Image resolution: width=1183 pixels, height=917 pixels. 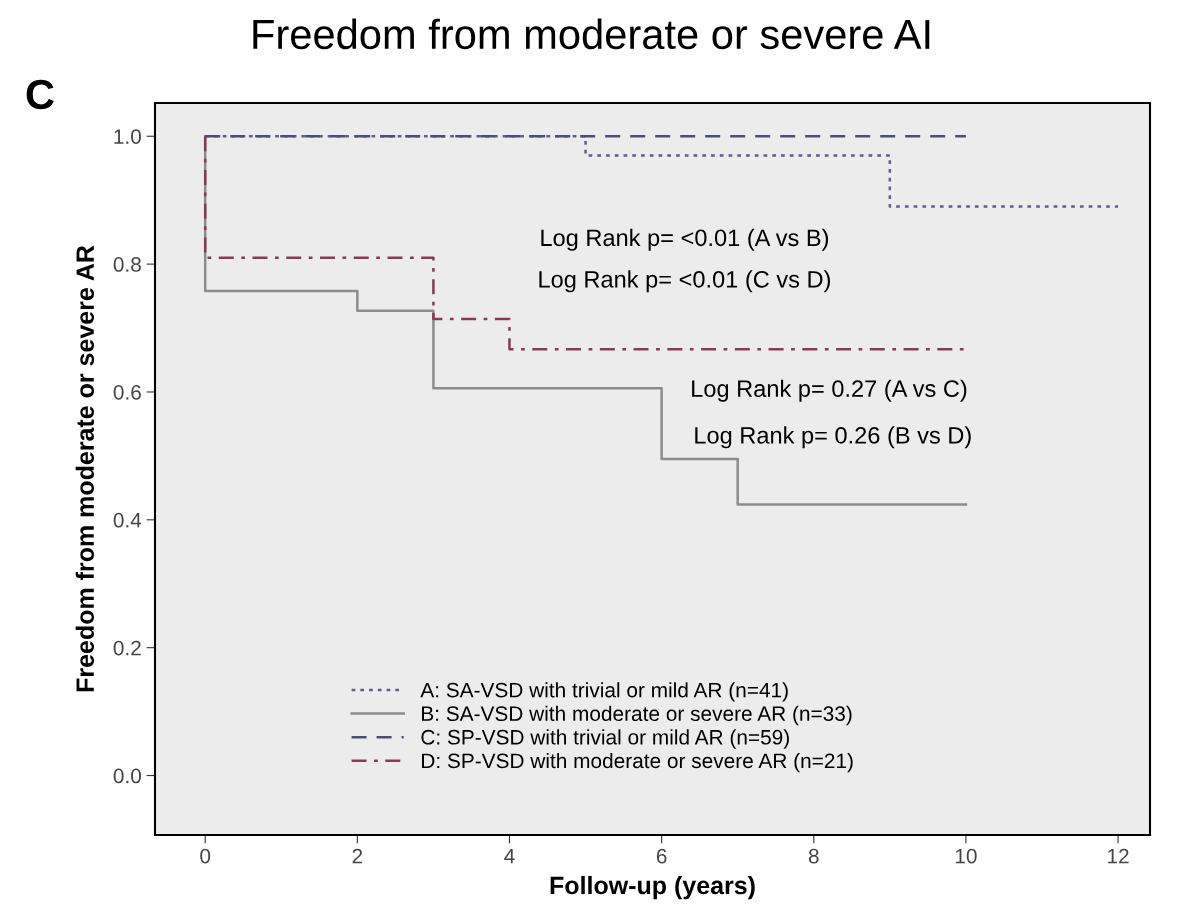 I want to click on x-tick-label: 6, so click(x=661, y=856).